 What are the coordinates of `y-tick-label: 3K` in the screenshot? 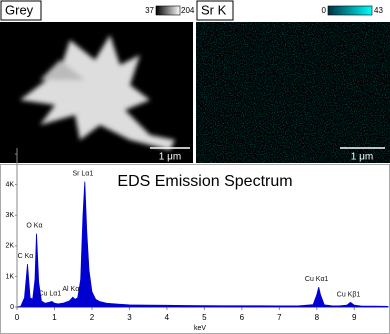 It's located at (9, 215).